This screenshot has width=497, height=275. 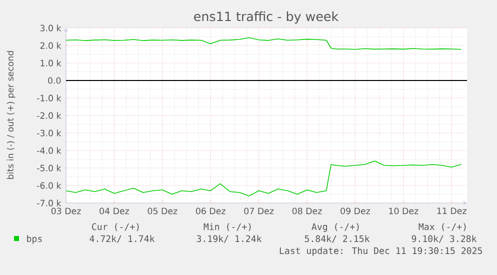 What do you see at coordinates (49, 150) in the screenshot?
I see `y-tick-label: -4.0 k` at bounding box center [49, 150].